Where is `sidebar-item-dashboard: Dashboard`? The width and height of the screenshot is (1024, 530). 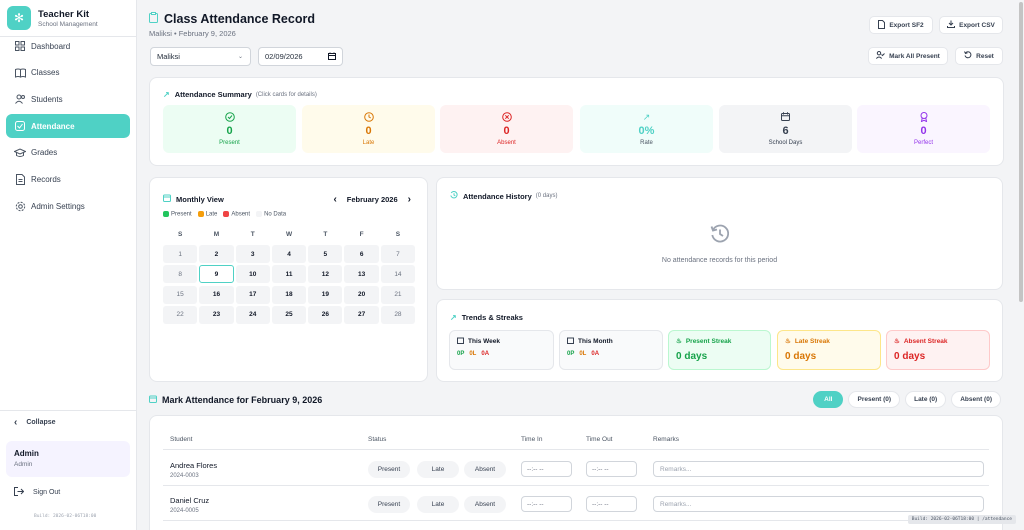 sidebar-item-dashboard: Dashboard is located at coordinates (68, 46).